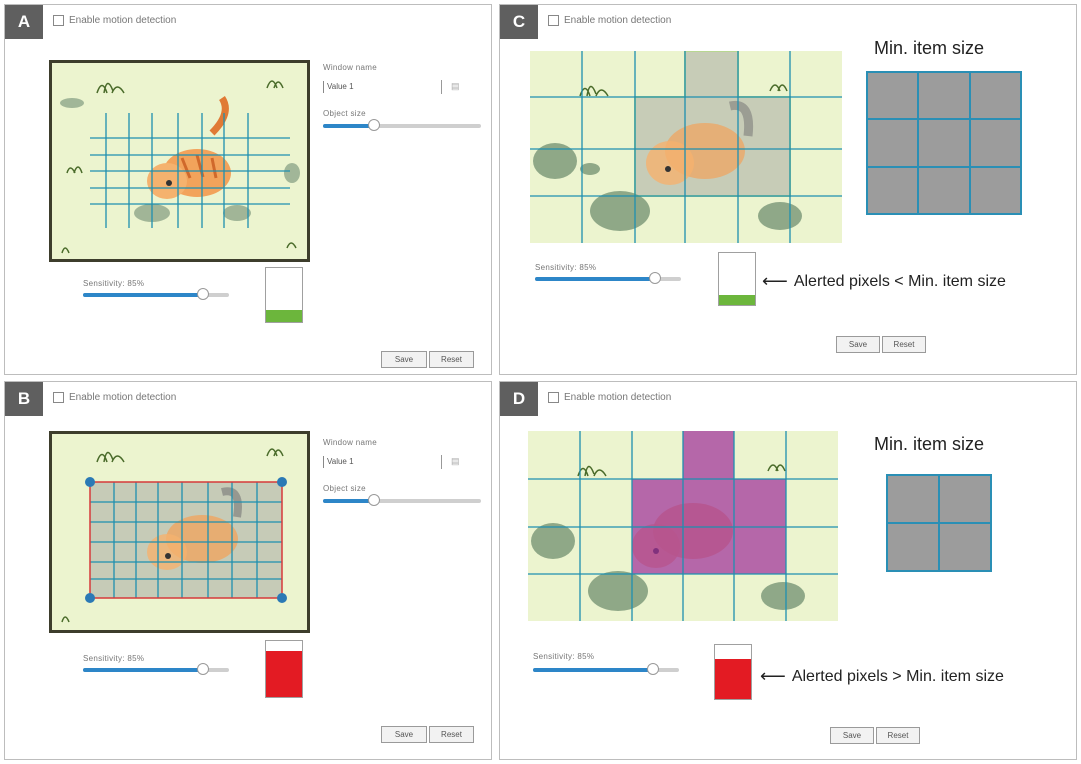 The image size is (1081, 764). I want to click on alert-callout: ⟵ Alerted pixels > Min. item size, so click(882, 676).